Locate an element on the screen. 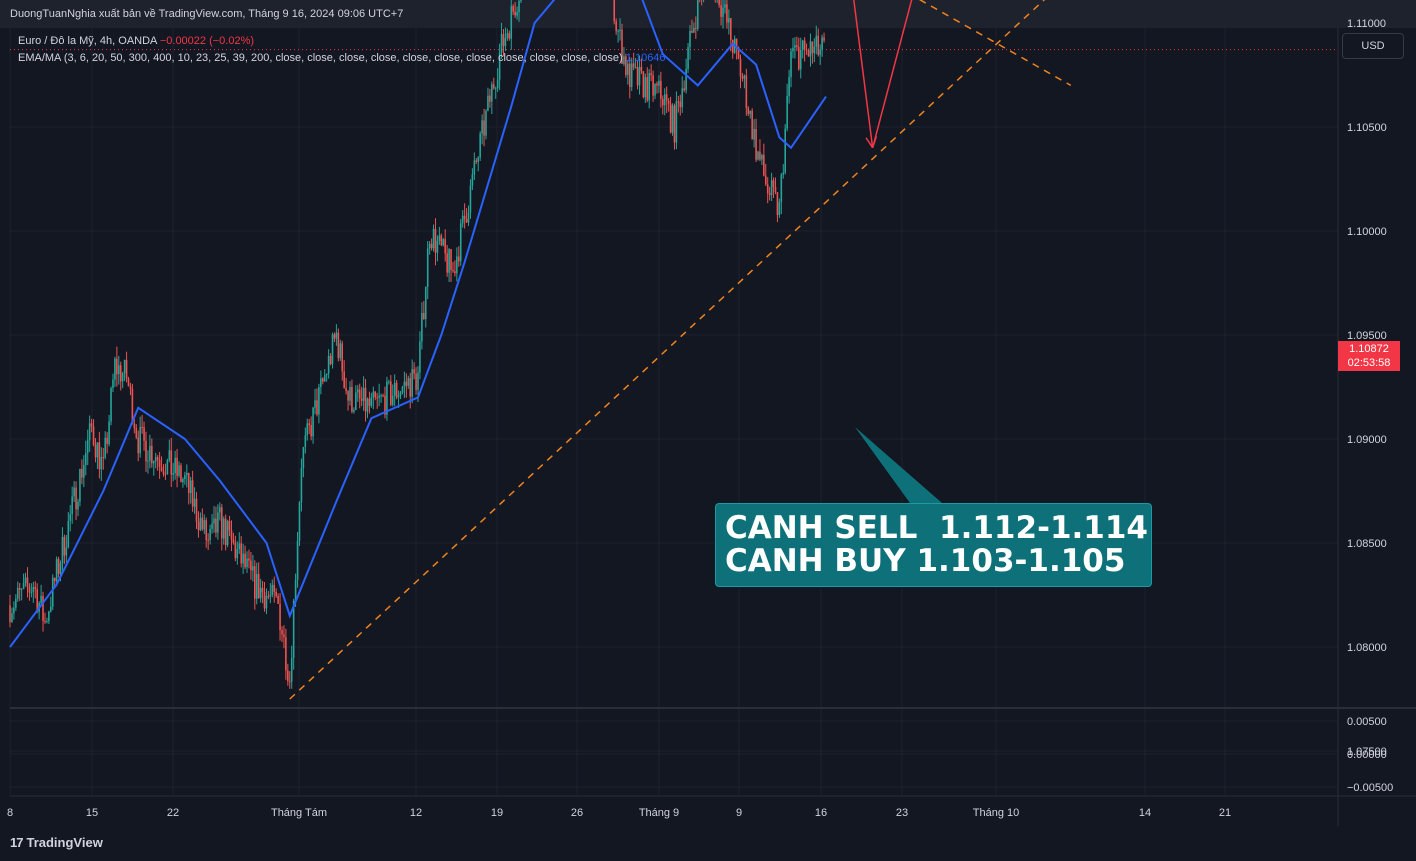 Image resolution: width=1416 pixels, height=861 pixels. time-tick-label: 21 is located at coordinates (1225, 813).